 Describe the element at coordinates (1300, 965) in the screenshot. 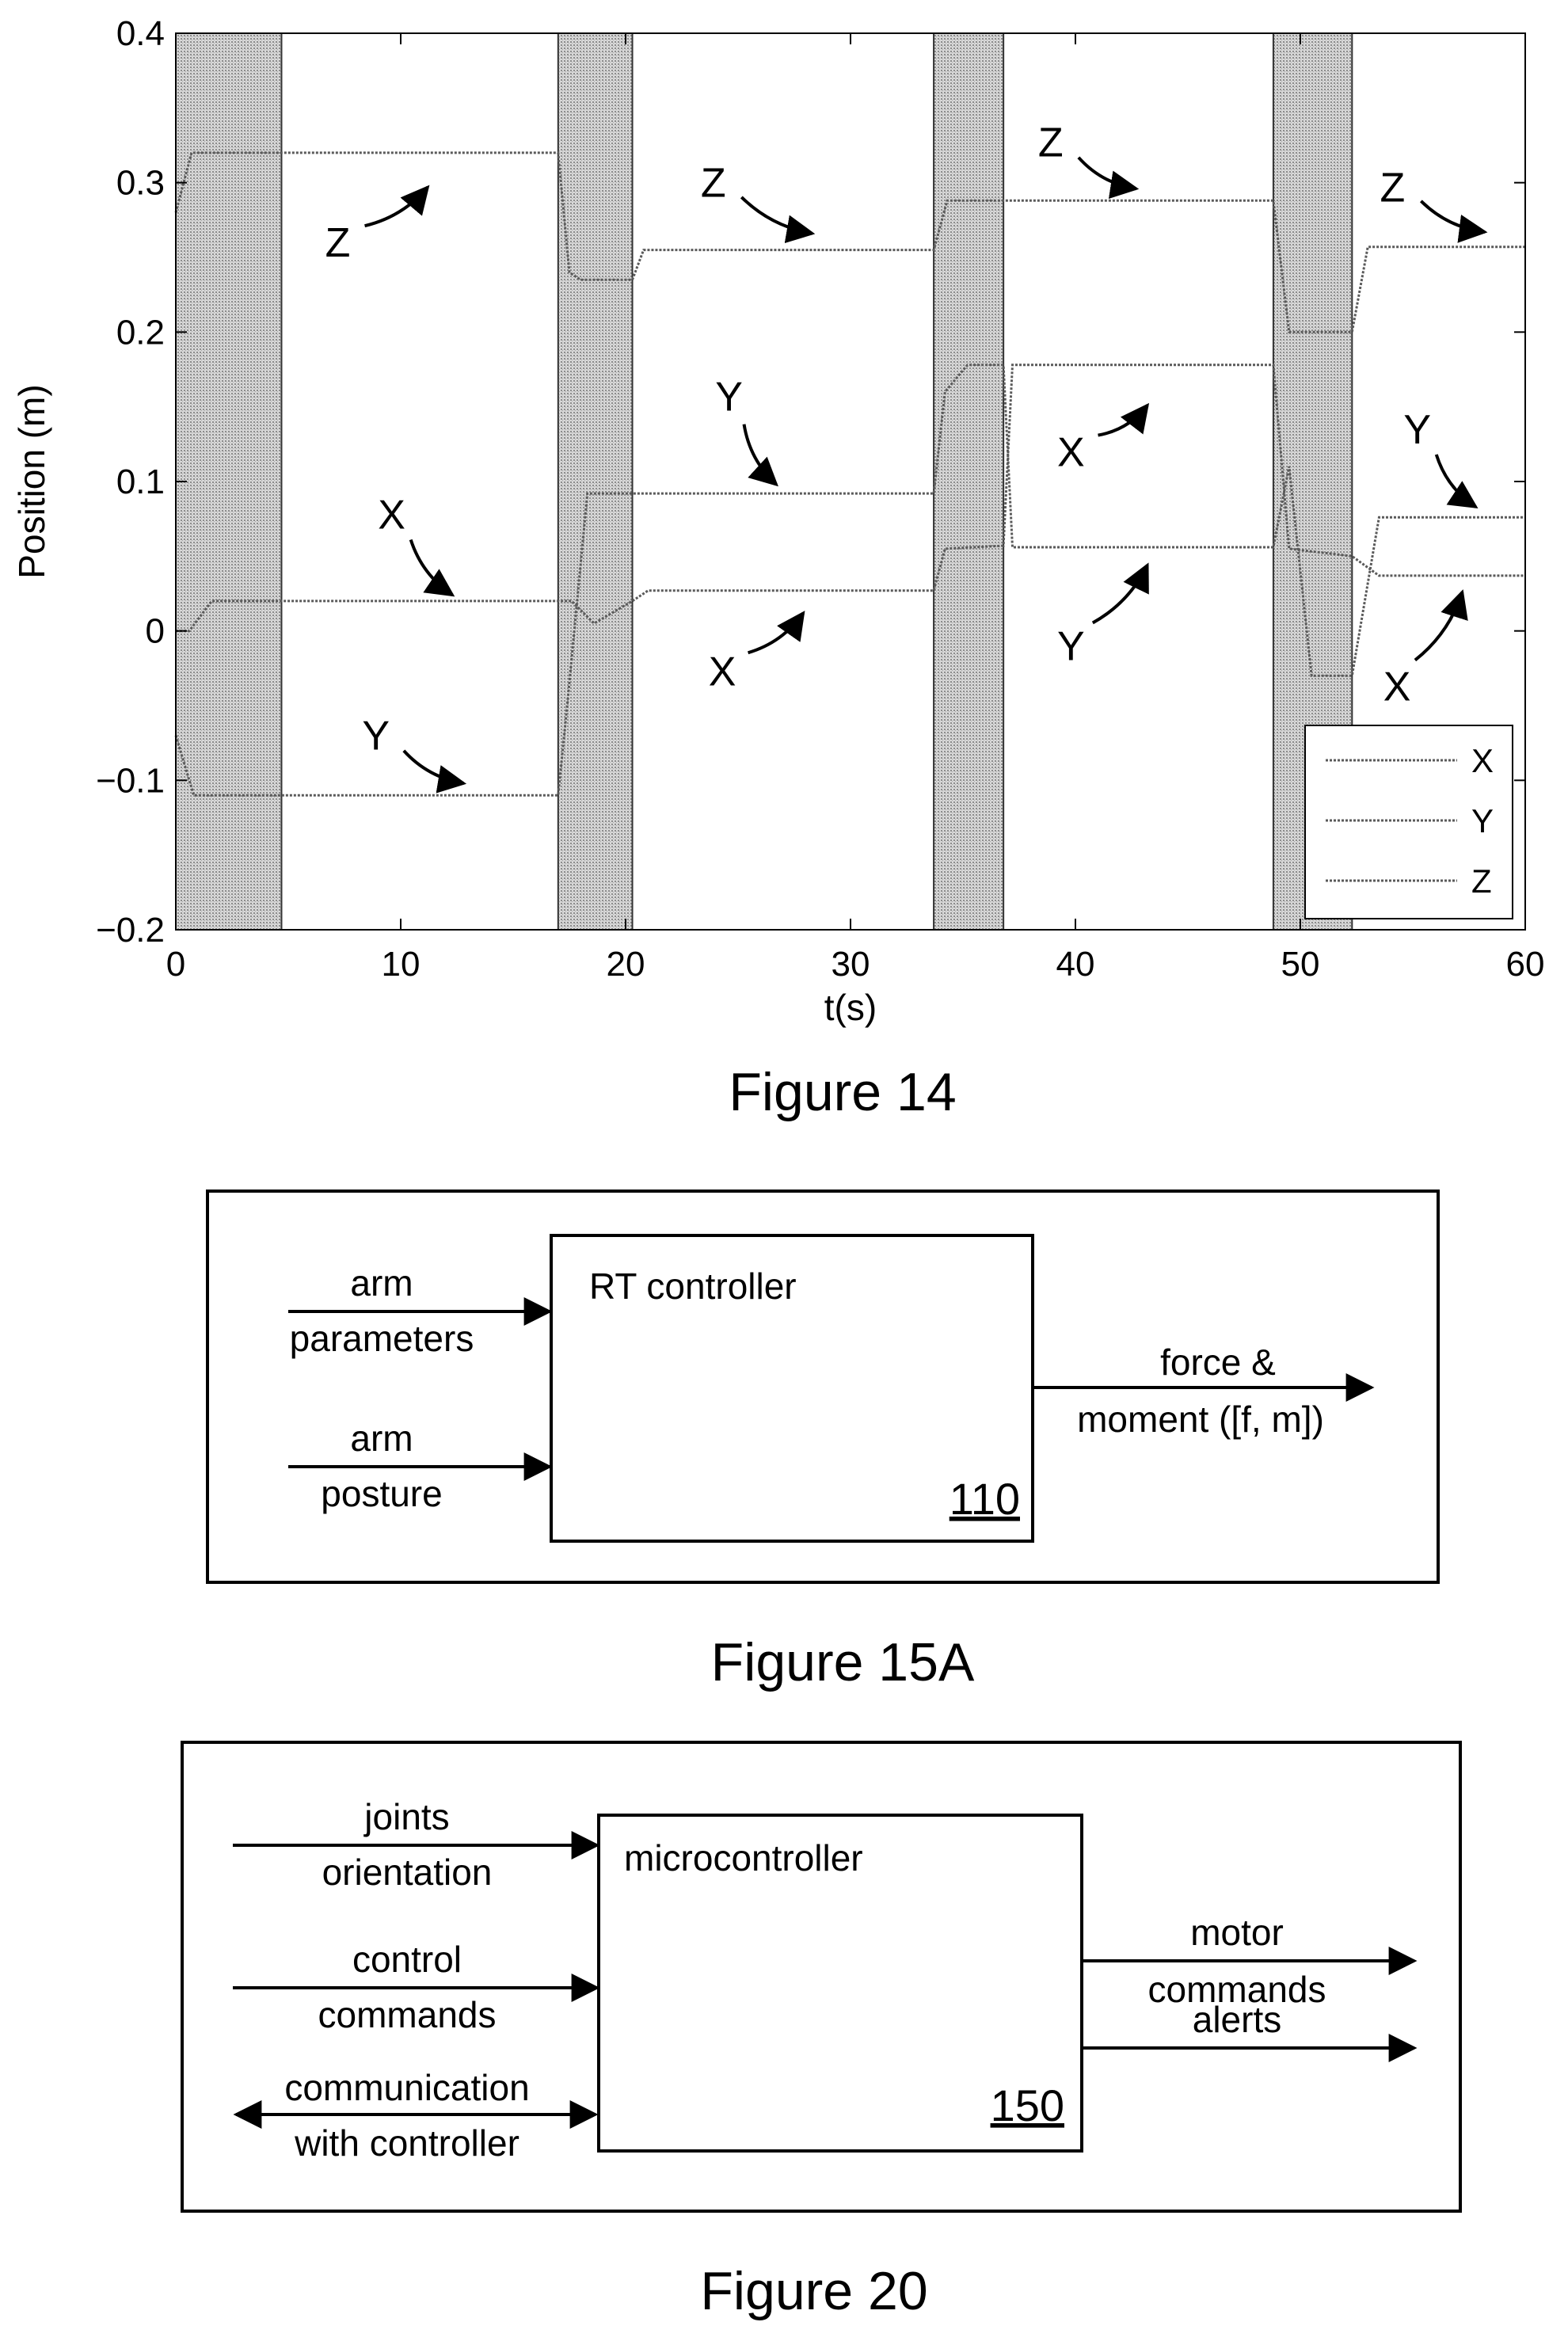

I see `x-tick-label: 50` at that location.